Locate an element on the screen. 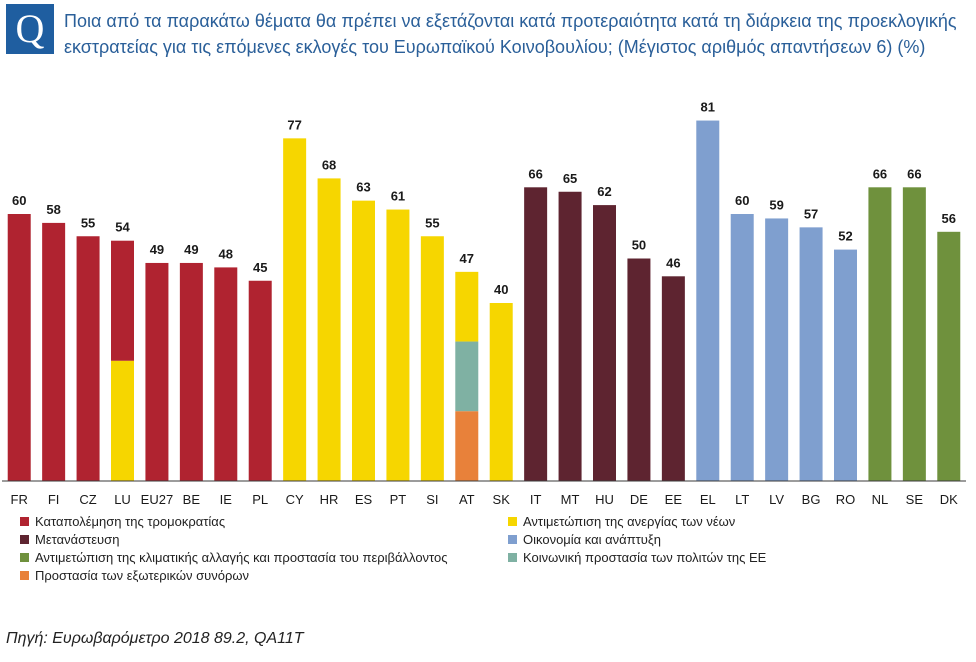  bar-se is located at coordinates (914, 334).